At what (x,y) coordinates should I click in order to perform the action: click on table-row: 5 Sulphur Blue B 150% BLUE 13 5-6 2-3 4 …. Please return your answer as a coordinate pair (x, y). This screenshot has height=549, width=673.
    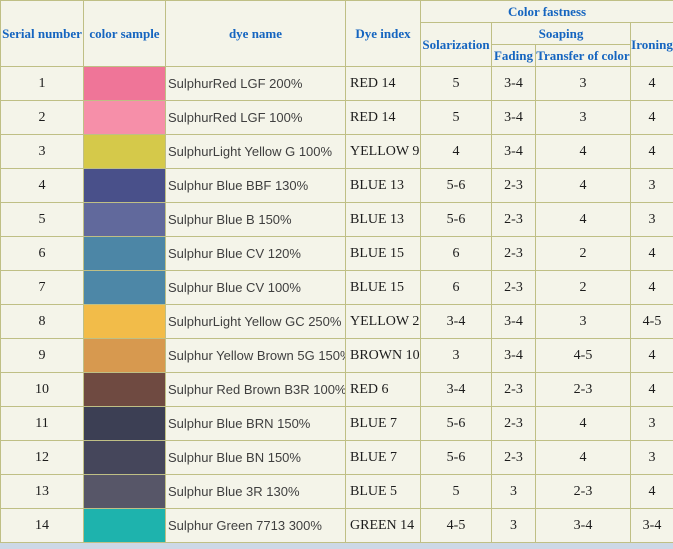
    Looking at the image, I should click on (336, 219).